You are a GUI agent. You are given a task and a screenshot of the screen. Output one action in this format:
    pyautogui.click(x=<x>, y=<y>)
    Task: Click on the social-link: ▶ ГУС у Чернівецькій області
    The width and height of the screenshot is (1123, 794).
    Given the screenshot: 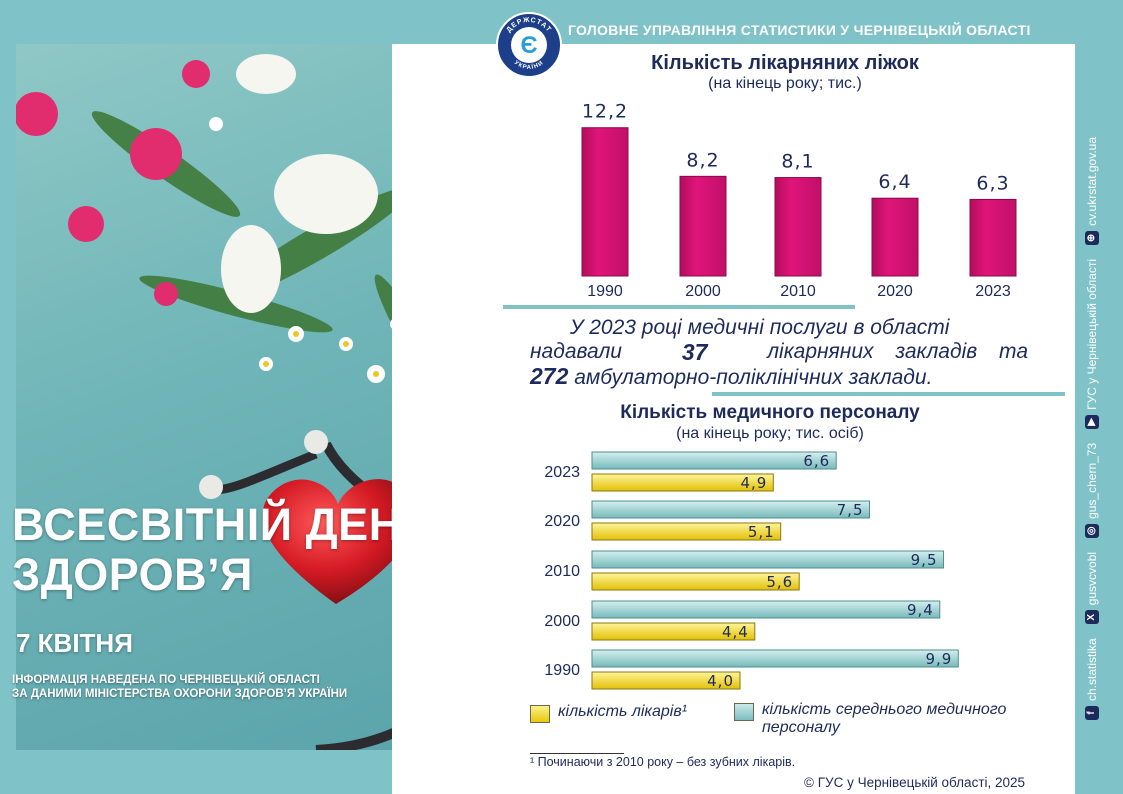 What is the action you would take?
    pyautogui.click(x=1092, y=344)
    